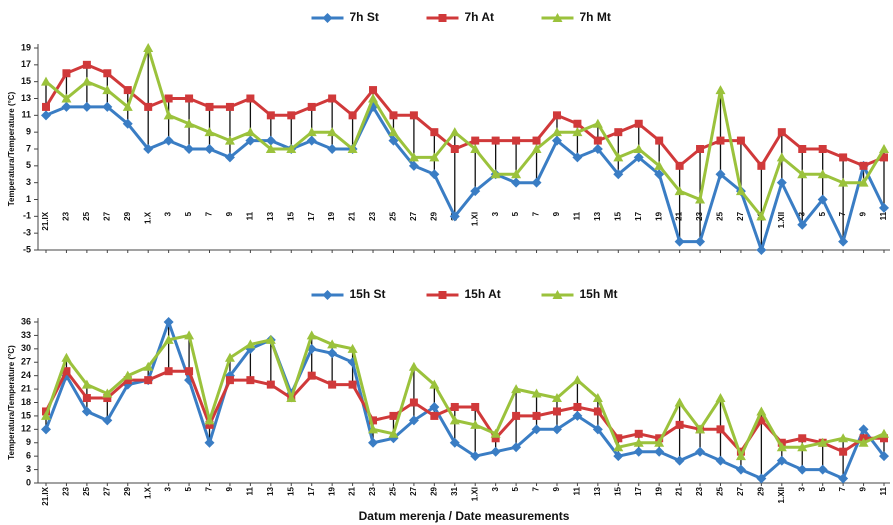 The height and width of the screenshot is (525, 893). What do you see at coordinates (638, 215) in the screenshot?
I see `x-tick-label: 17` at bounding box center [638, 215].